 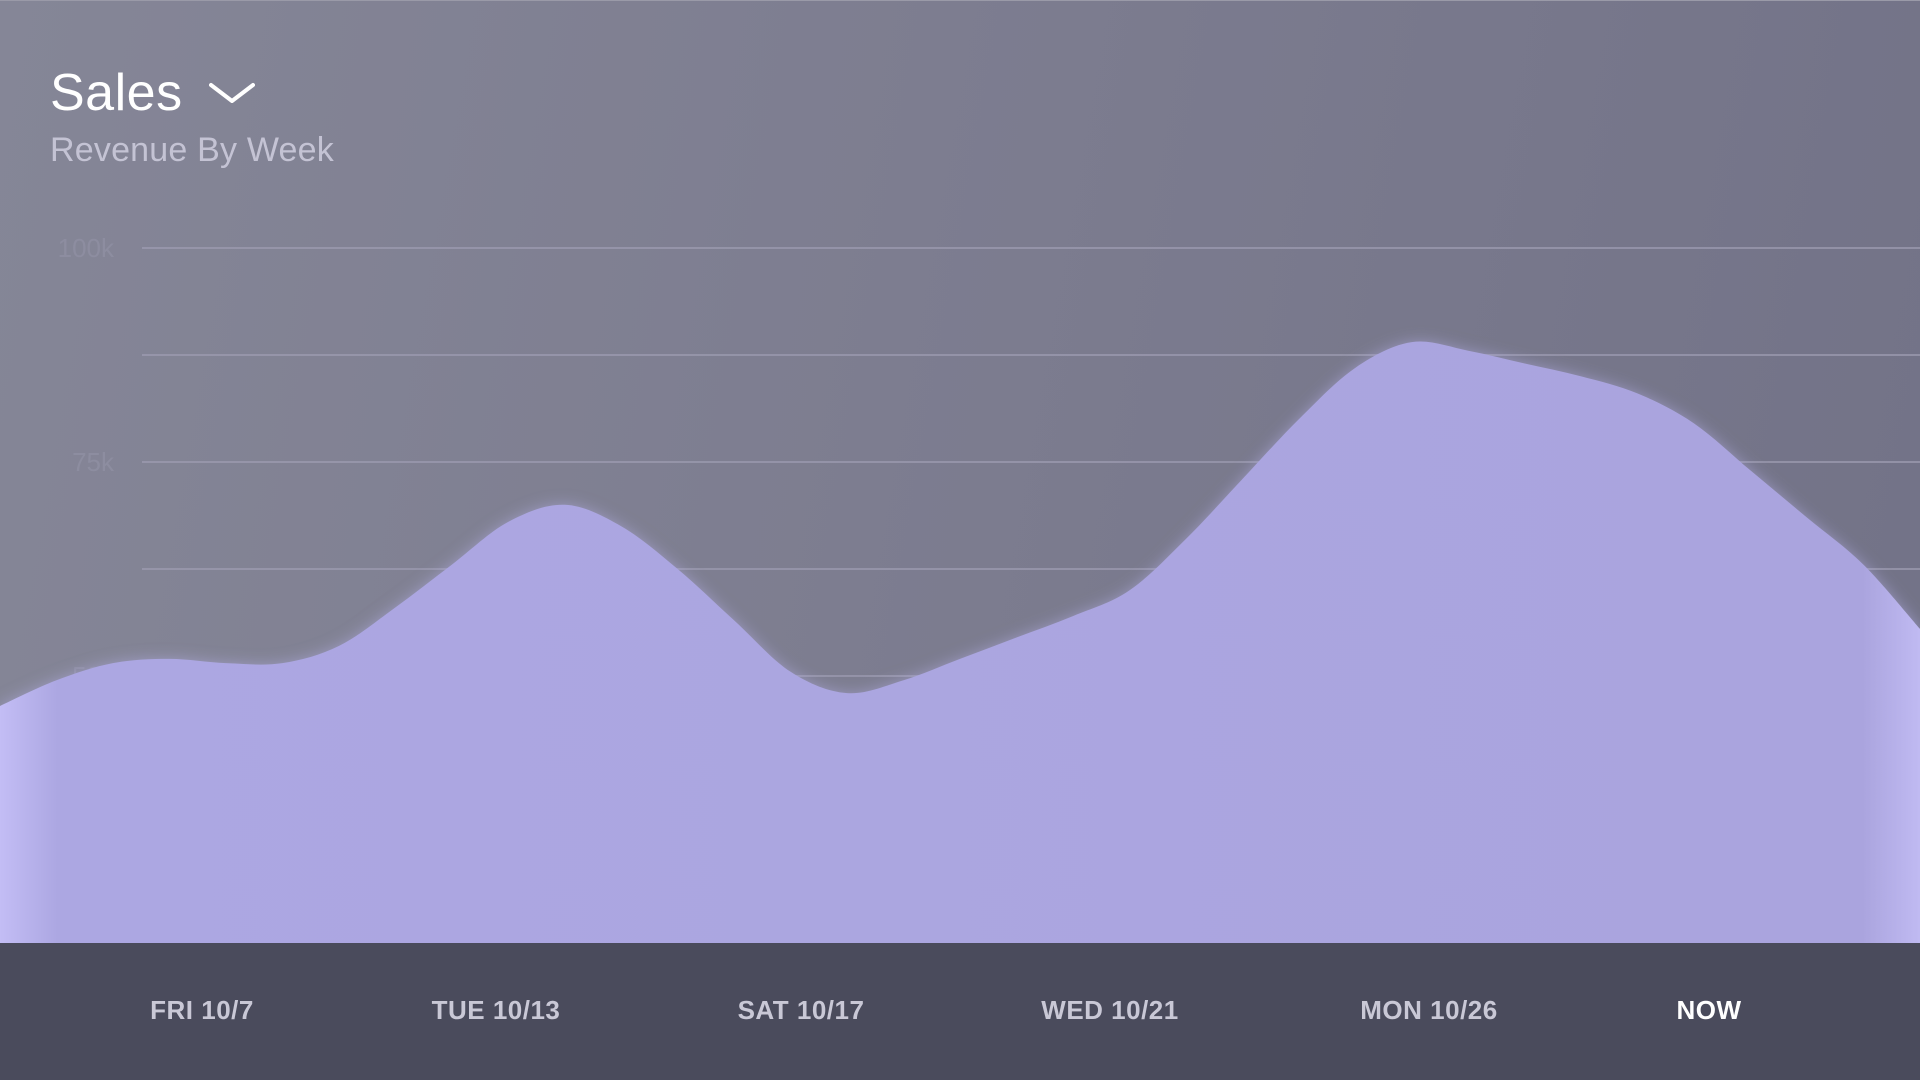 I want to click on x-tick-now: NOW, so click(x=1709, y=1010).